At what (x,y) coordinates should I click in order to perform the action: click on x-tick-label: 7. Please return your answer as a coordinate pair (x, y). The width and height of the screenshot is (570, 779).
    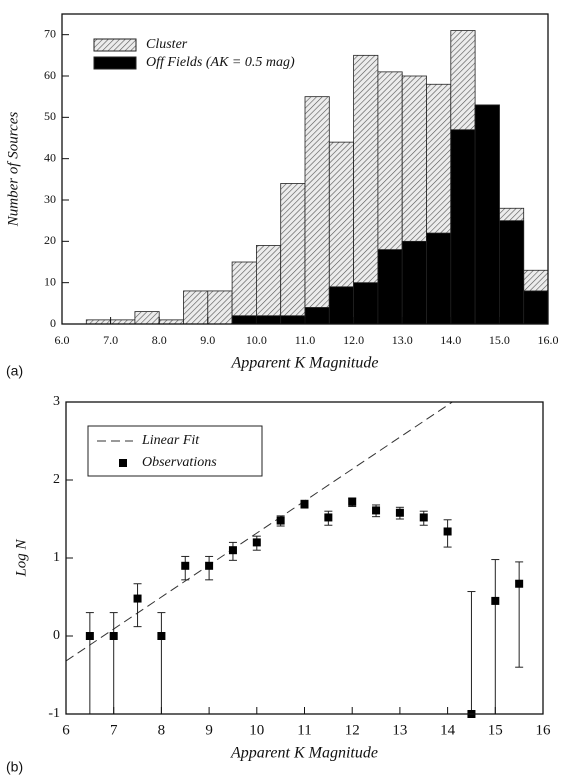
    Looking at the image, I should click on (114, 730).